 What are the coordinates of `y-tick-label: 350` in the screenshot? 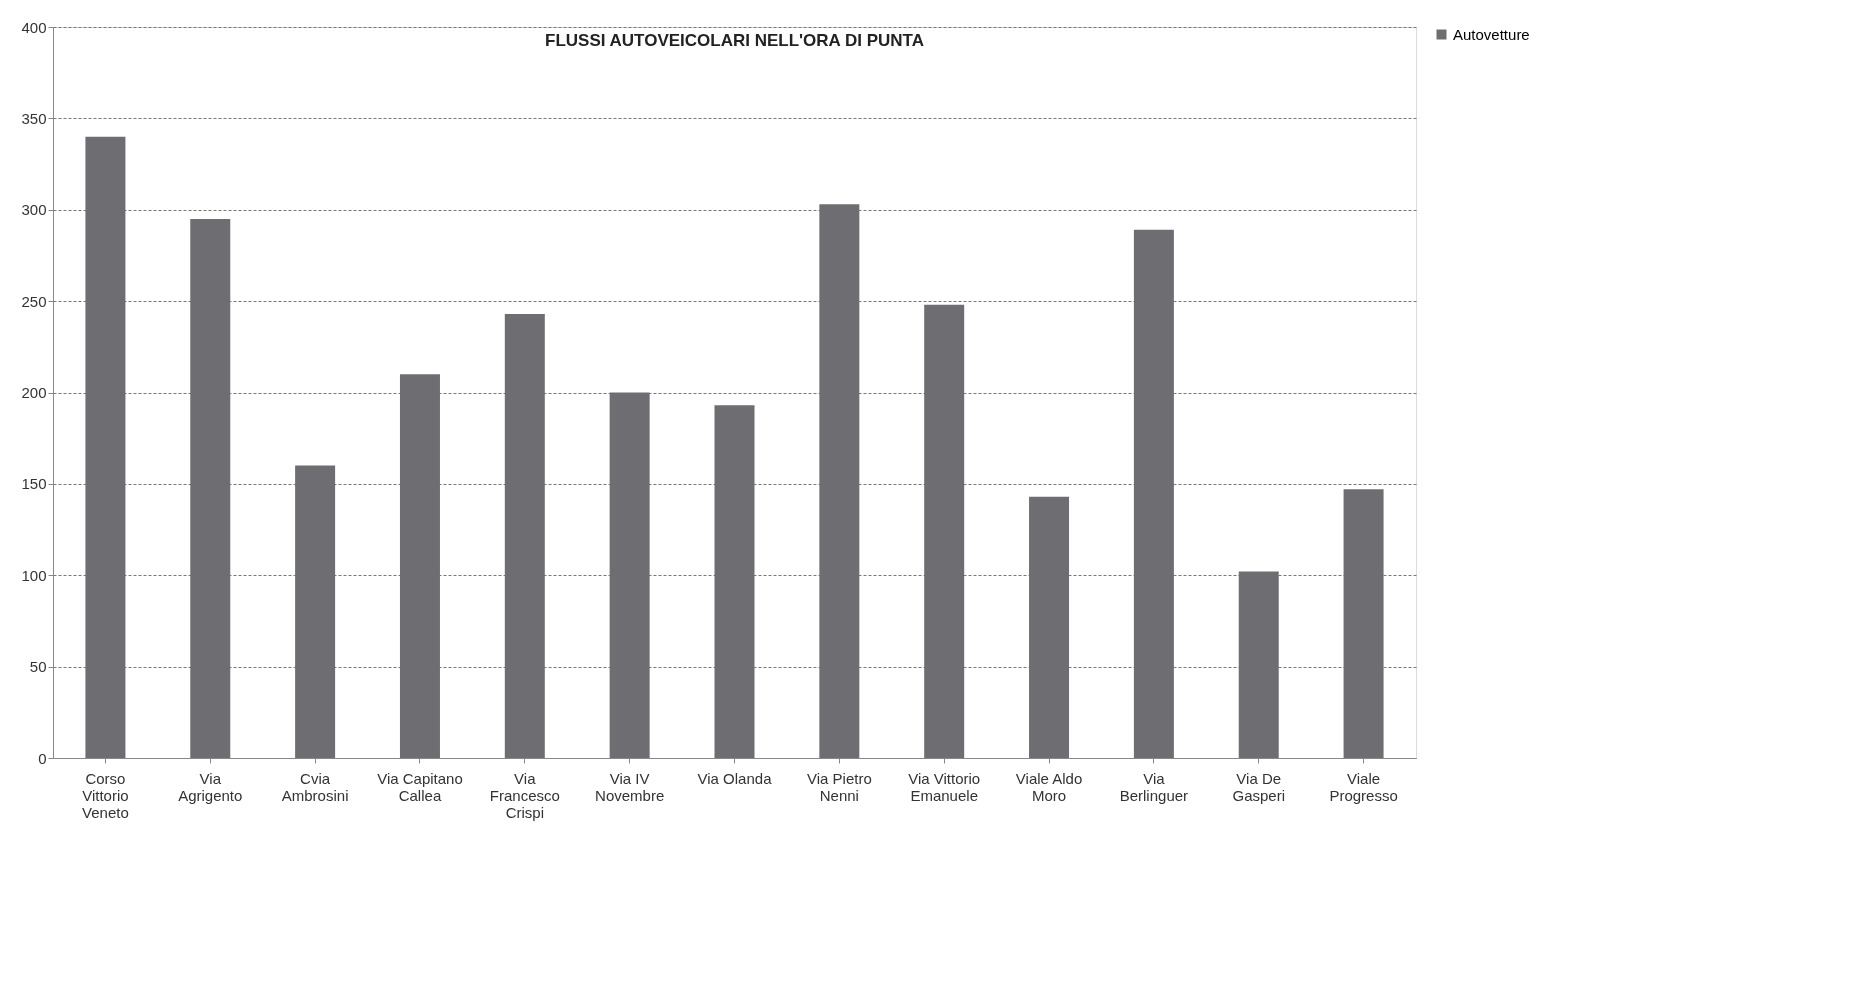 It's located at (34, 118).